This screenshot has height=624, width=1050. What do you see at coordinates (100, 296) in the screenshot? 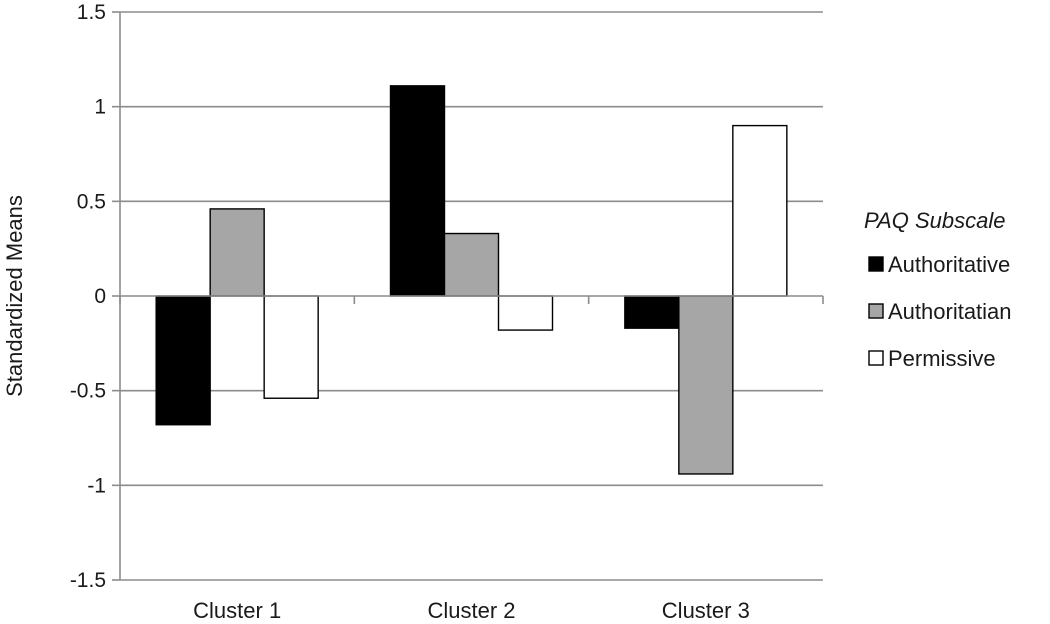
I see `y-tick-label: 0` at bounding box center [100, 296].